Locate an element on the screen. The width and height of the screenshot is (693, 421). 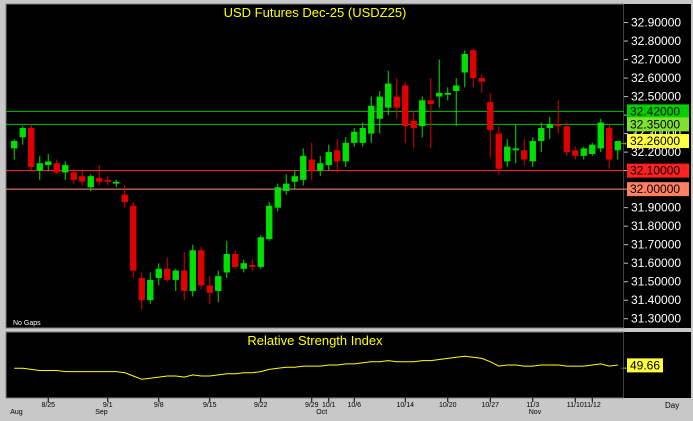
x-tick-label: 9/1 is located at coordinates (108, 405).